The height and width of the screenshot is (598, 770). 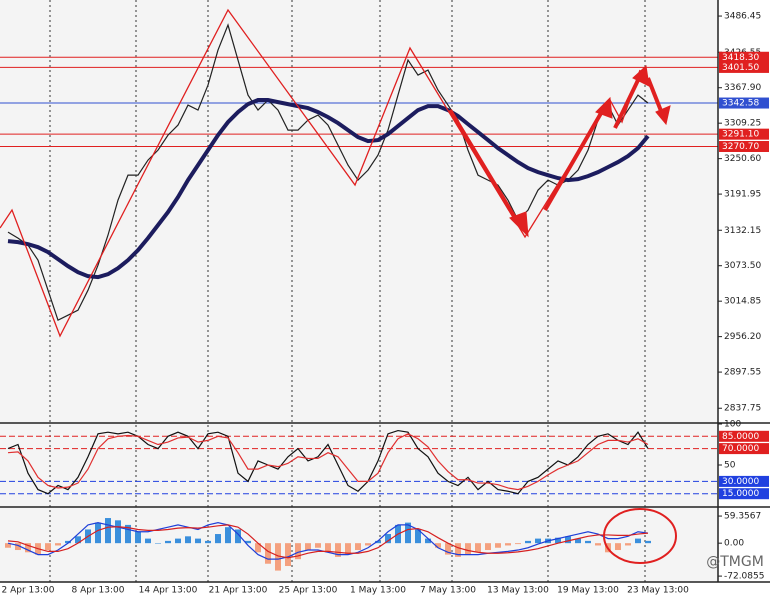 I want to click on level-label: 15.0000, so click(x=740, y=494).